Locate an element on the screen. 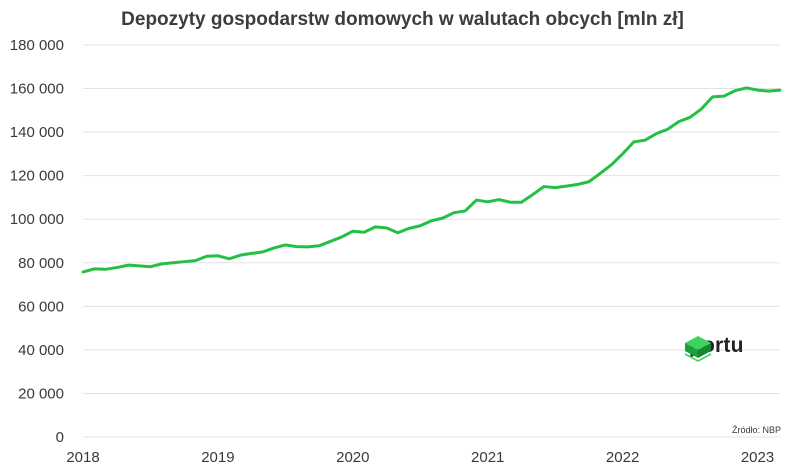 Image resolution: width=805 pixels, height=471 pixels. x-tick-label: 2021 is located at coordinates (487, 457).